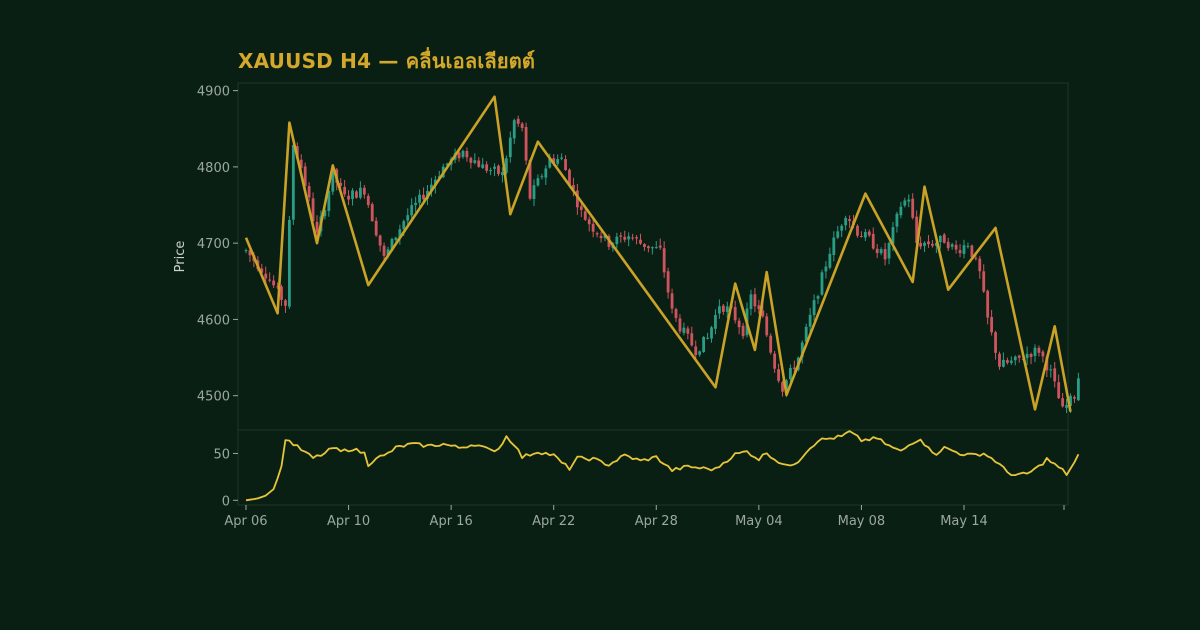  What do you see at coordinates (245, 521) in the screenshot?
I see `x-tick-label: Apr 06` at bounding box center [245, 521].